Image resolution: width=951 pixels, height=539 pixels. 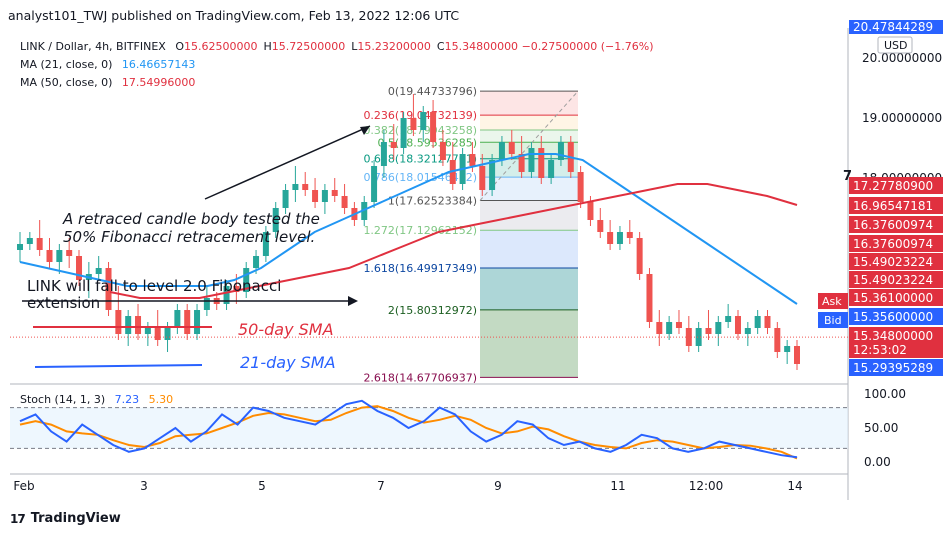 I want to click on stoch-k-line, so click(x=408, y=429).